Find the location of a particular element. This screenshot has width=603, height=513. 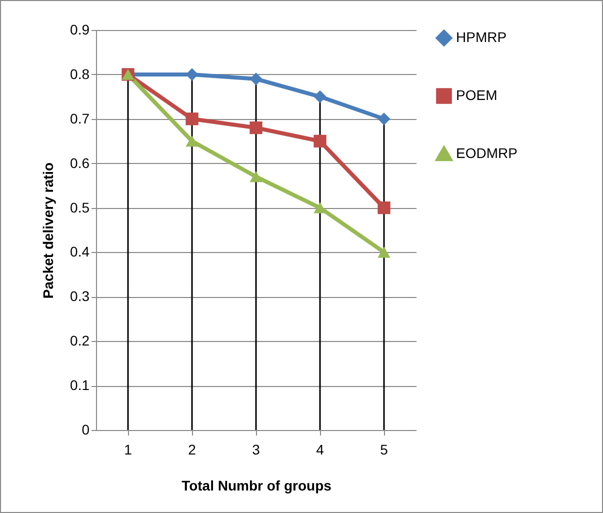

x-tick-label: 3 is located at coordinates (256, 450).